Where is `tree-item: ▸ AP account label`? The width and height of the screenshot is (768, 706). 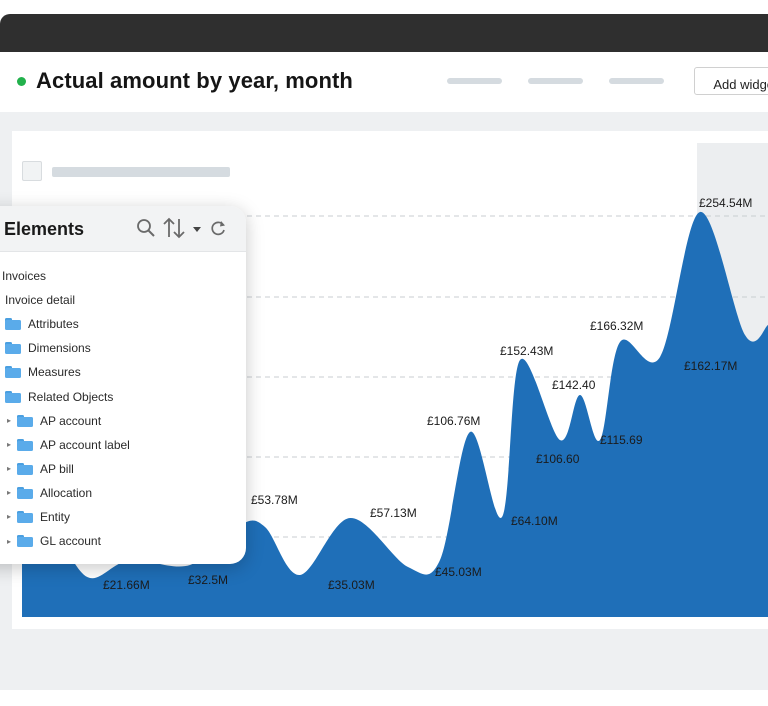
tree-item: ▸ AP account label is located at coordinates (123, 445).